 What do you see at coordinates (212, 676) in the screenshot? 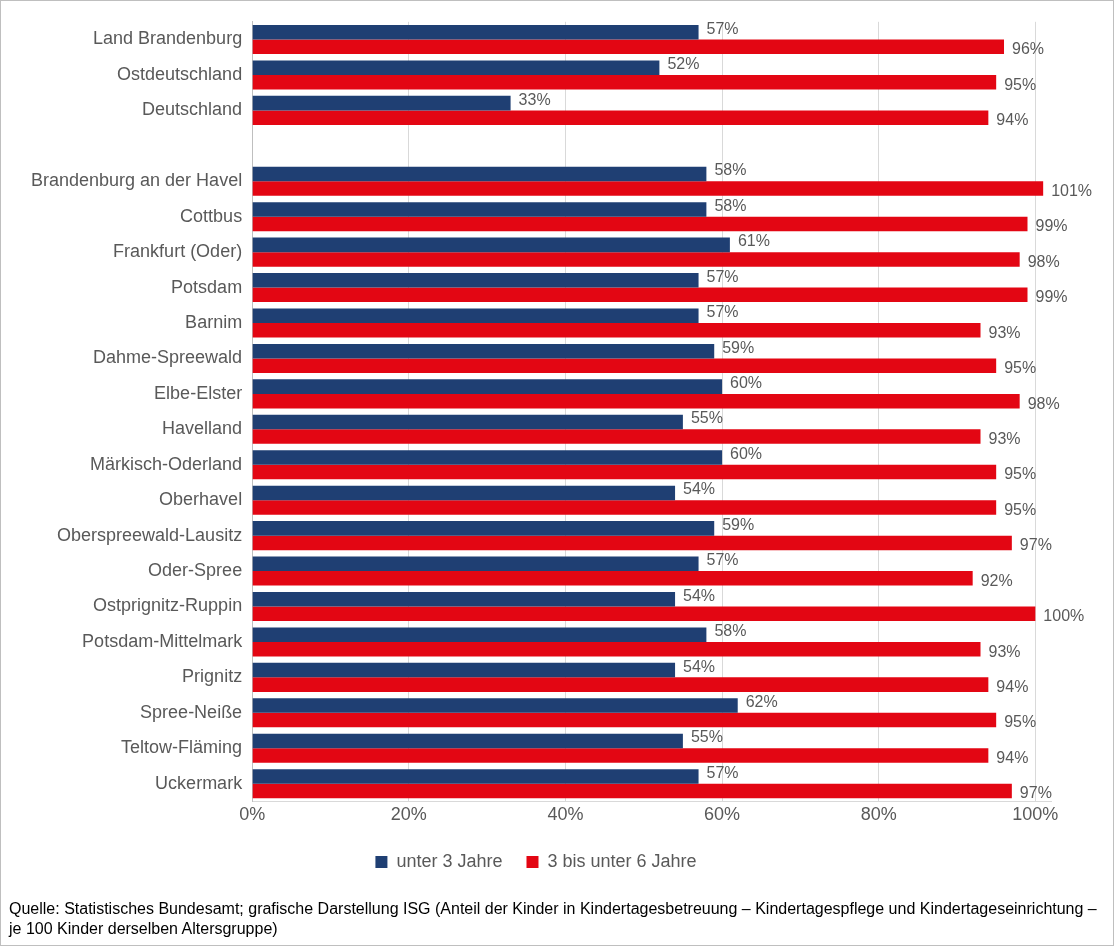
I see `y-tick-label: Prignitz` at bounding box center [212, 676].